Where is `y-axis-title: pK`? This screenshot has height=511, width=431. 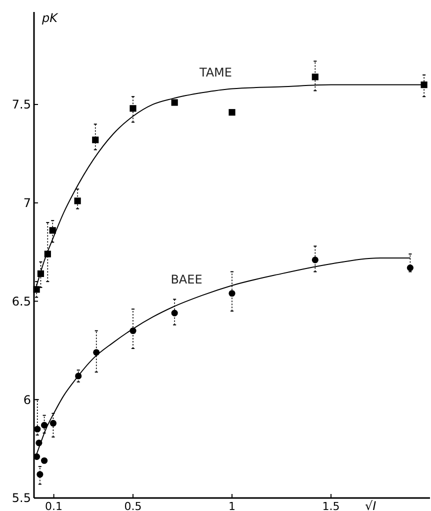 y-axis-title: pK is located at coordinates (50, 18).